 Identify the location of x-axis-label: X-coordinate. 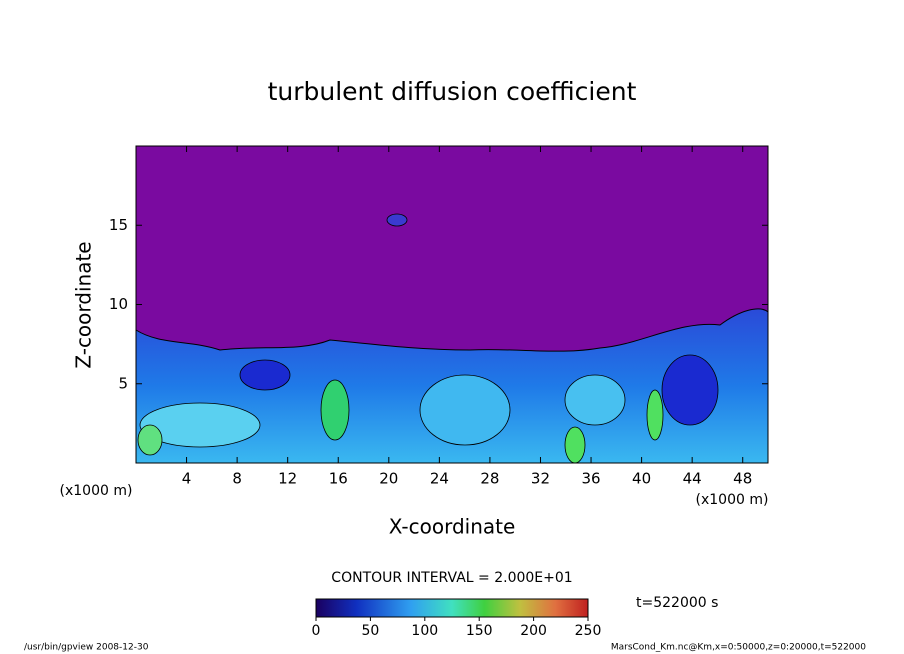
(452, 527).